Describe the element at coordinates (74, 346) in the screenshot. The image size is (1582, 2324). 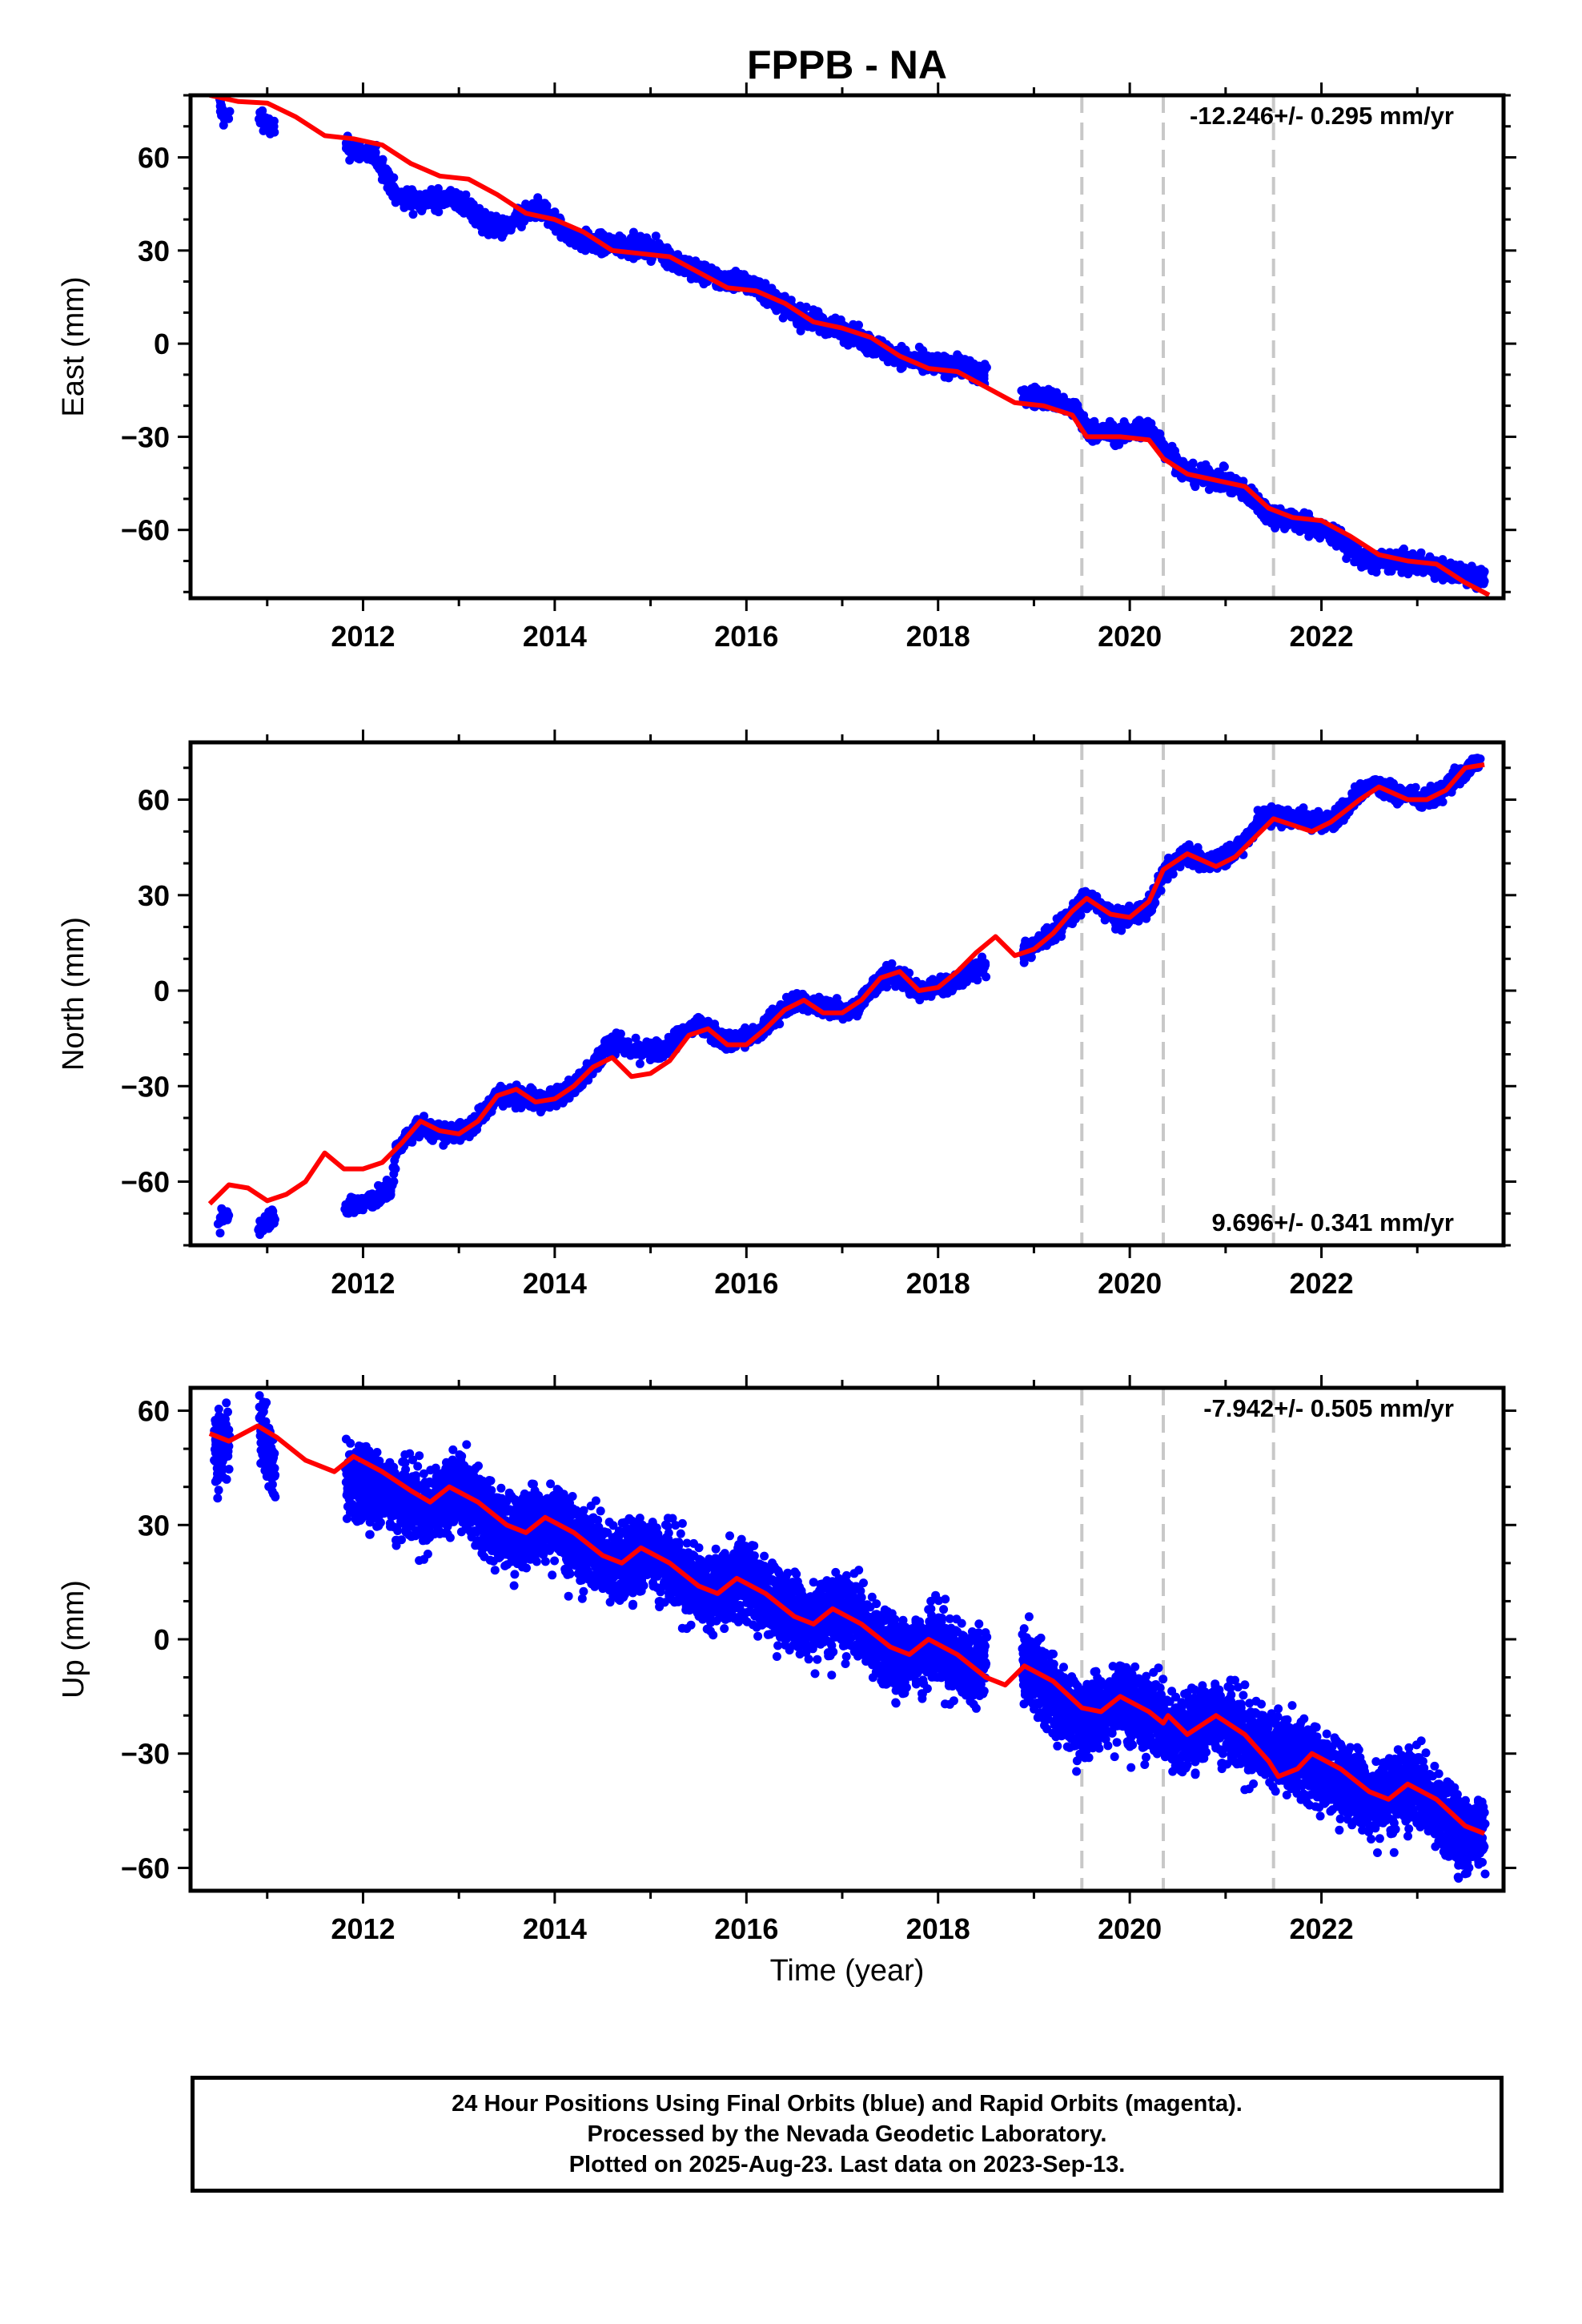
I see `y-axis-label-east: East (mm)` at that location.